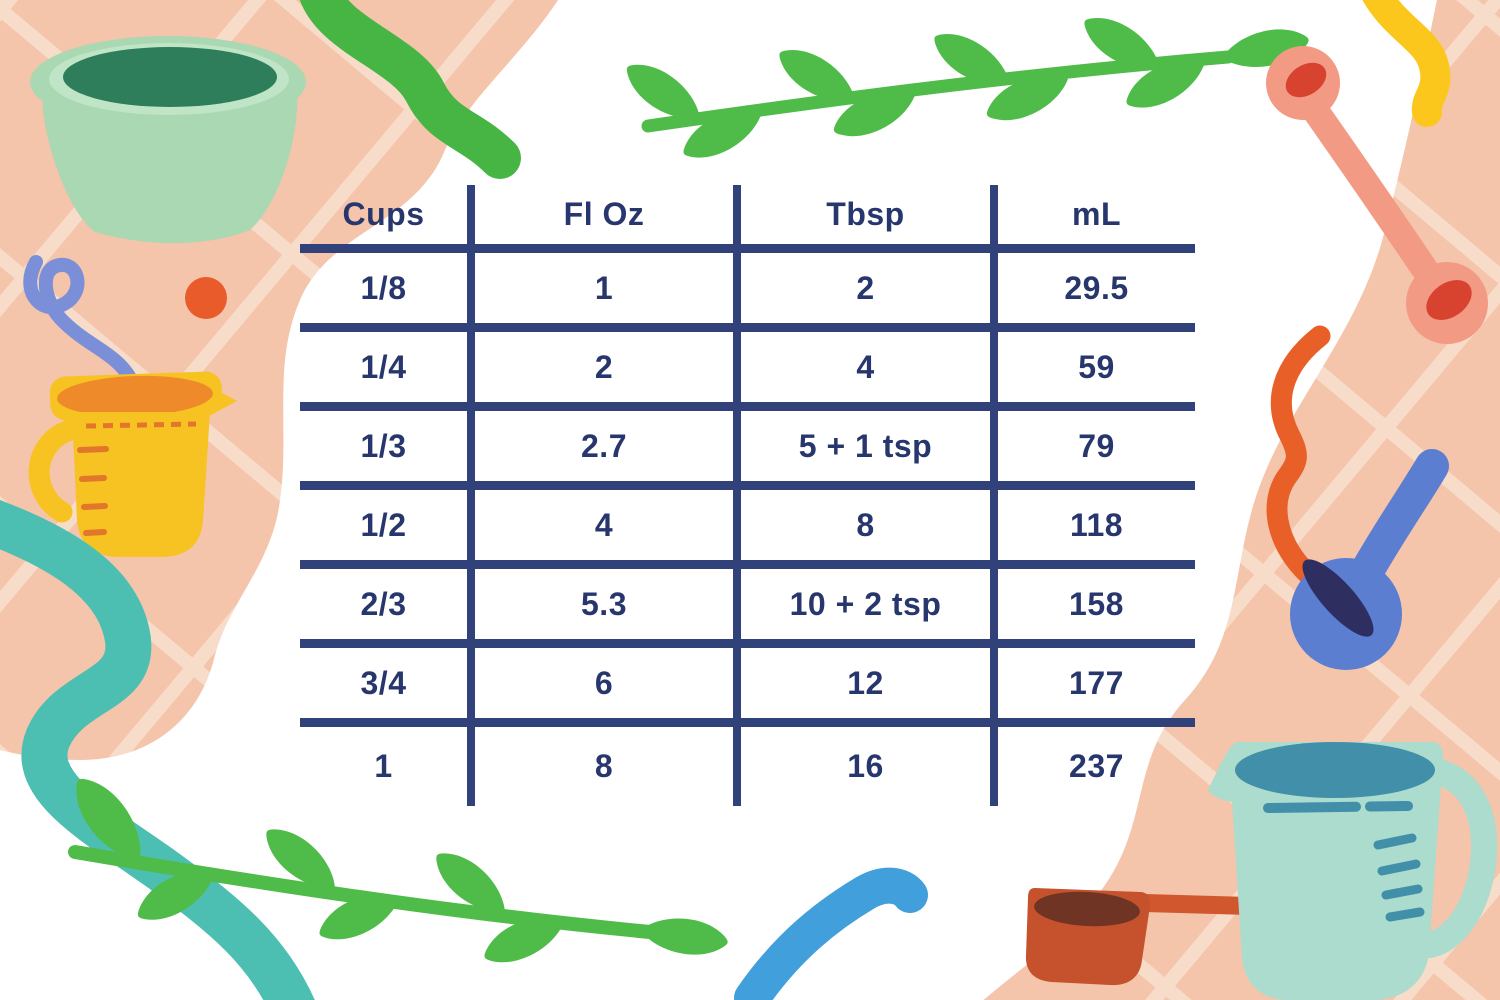  Describe the element at coordinates (396, 870) in the screenshot. I see `leaf-sprig-bottom` at that location.